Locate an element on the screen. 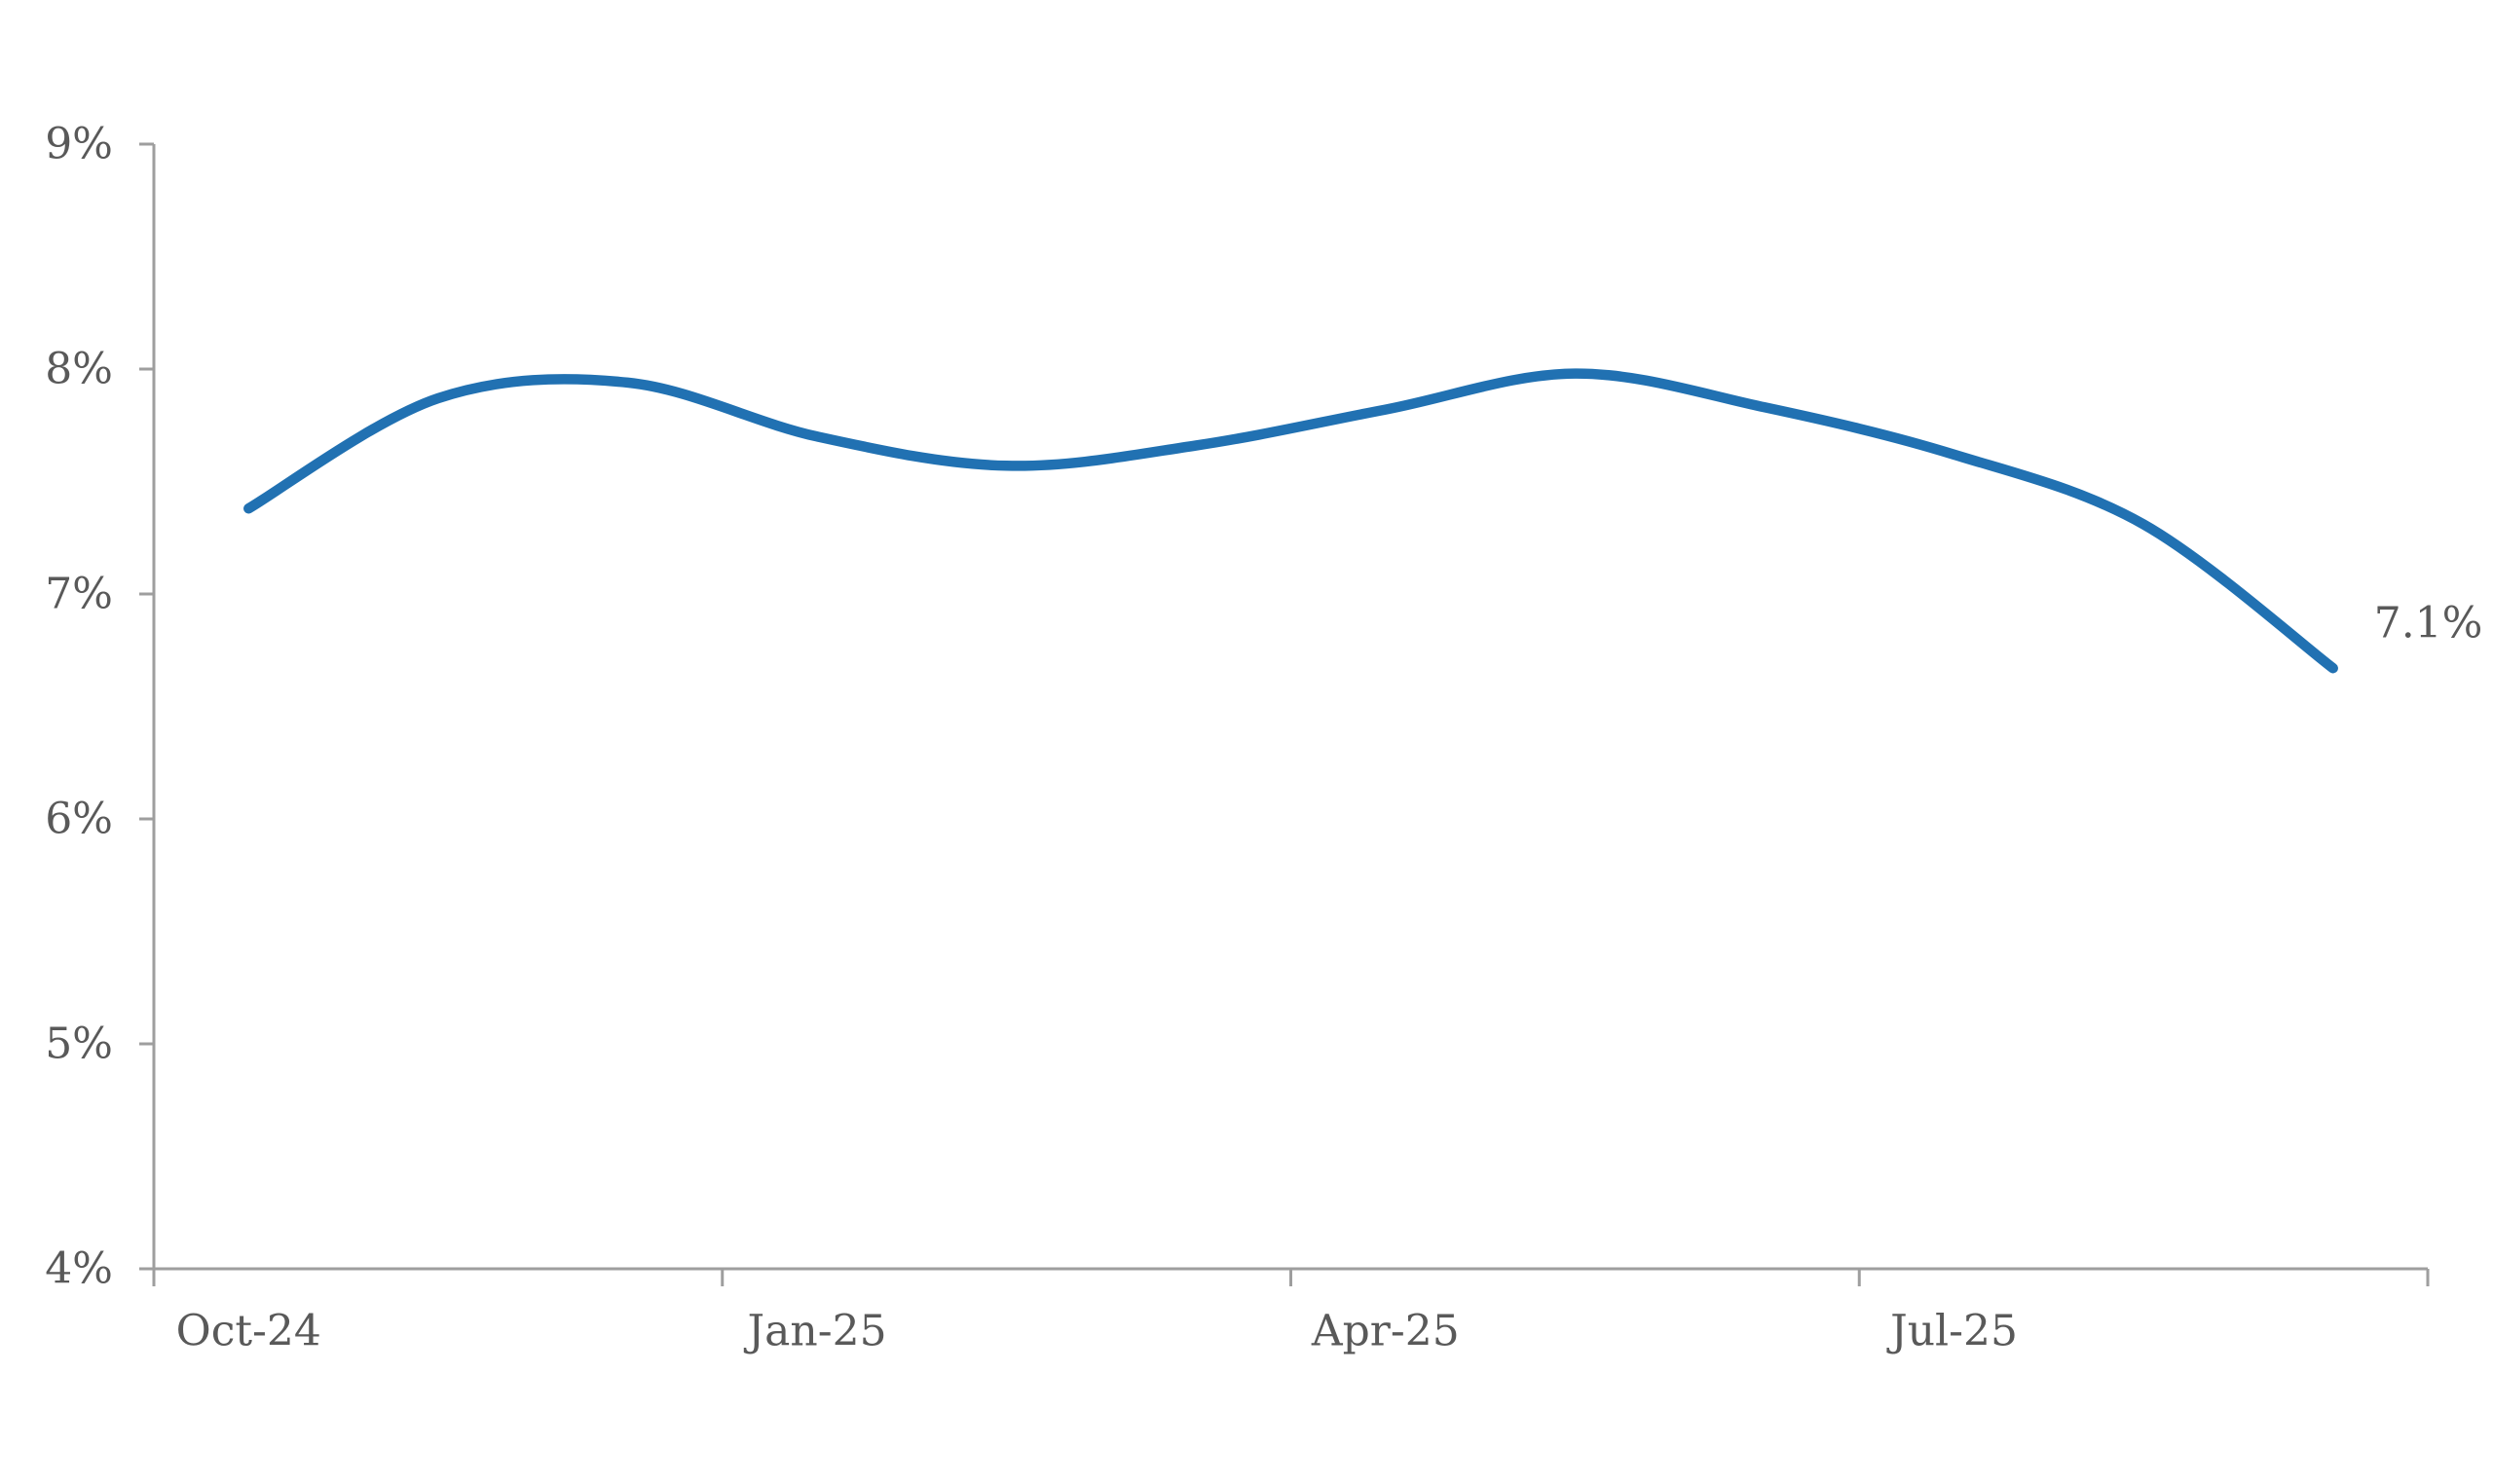 The image size is (2493, 1484). x-axis-label: Jan-25 is located at coordinates (816, 1331).